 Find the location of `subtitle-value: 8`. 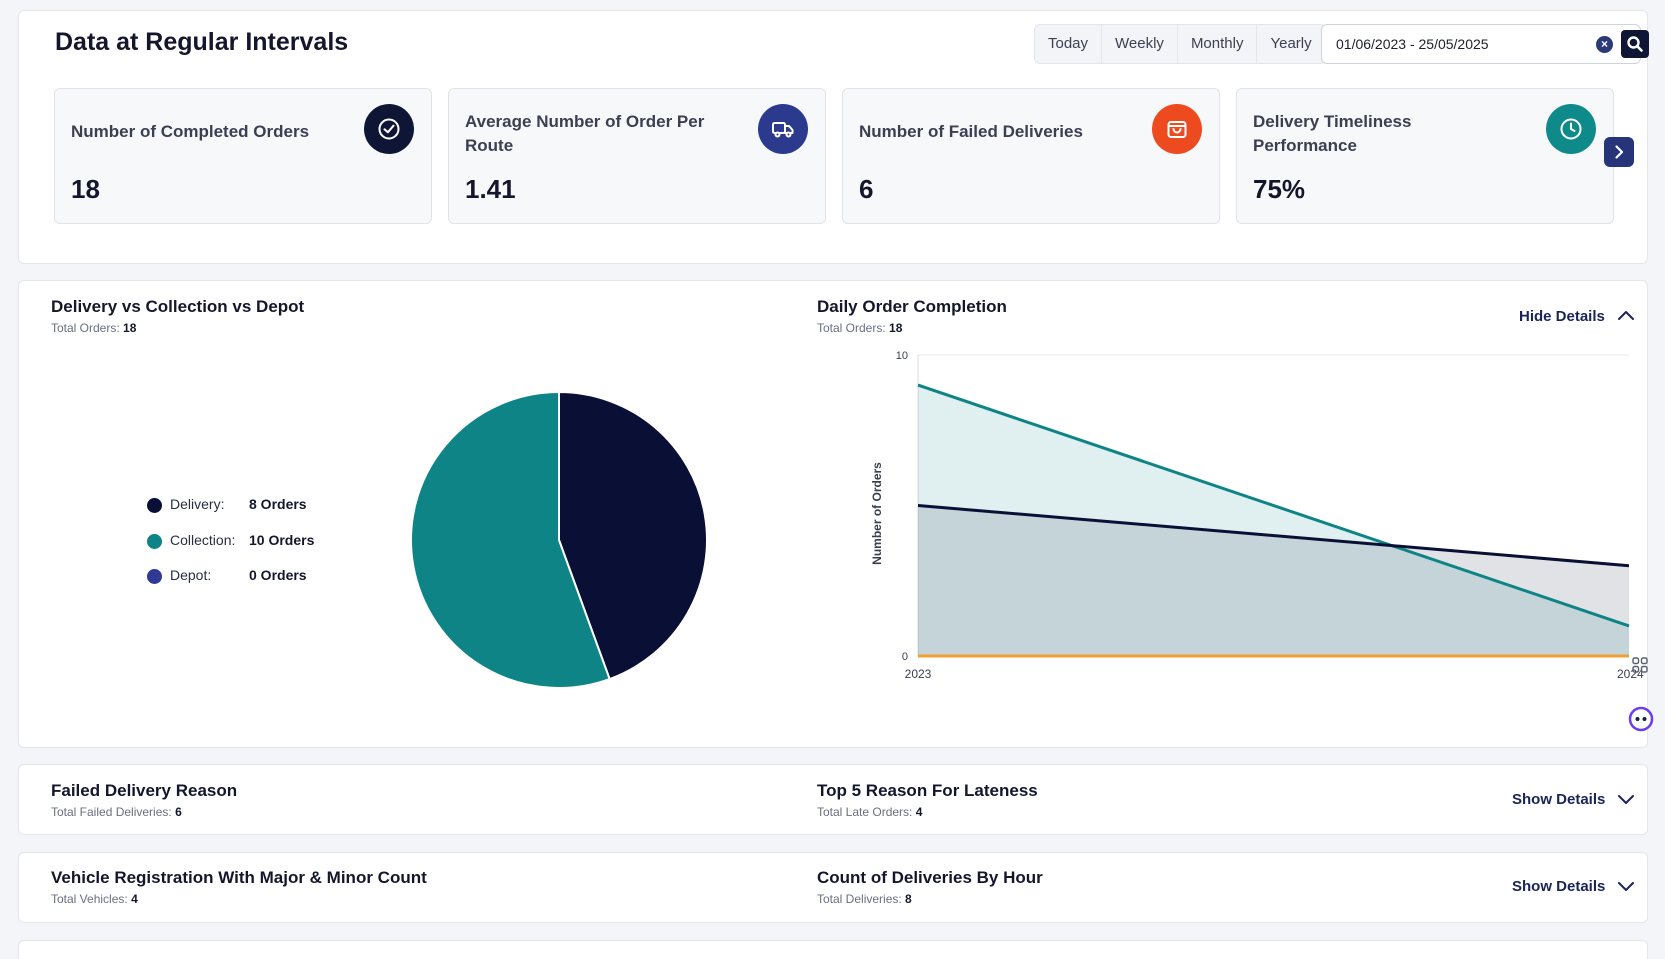

subtitle-value: 8 is located at coordinates (908, 899).